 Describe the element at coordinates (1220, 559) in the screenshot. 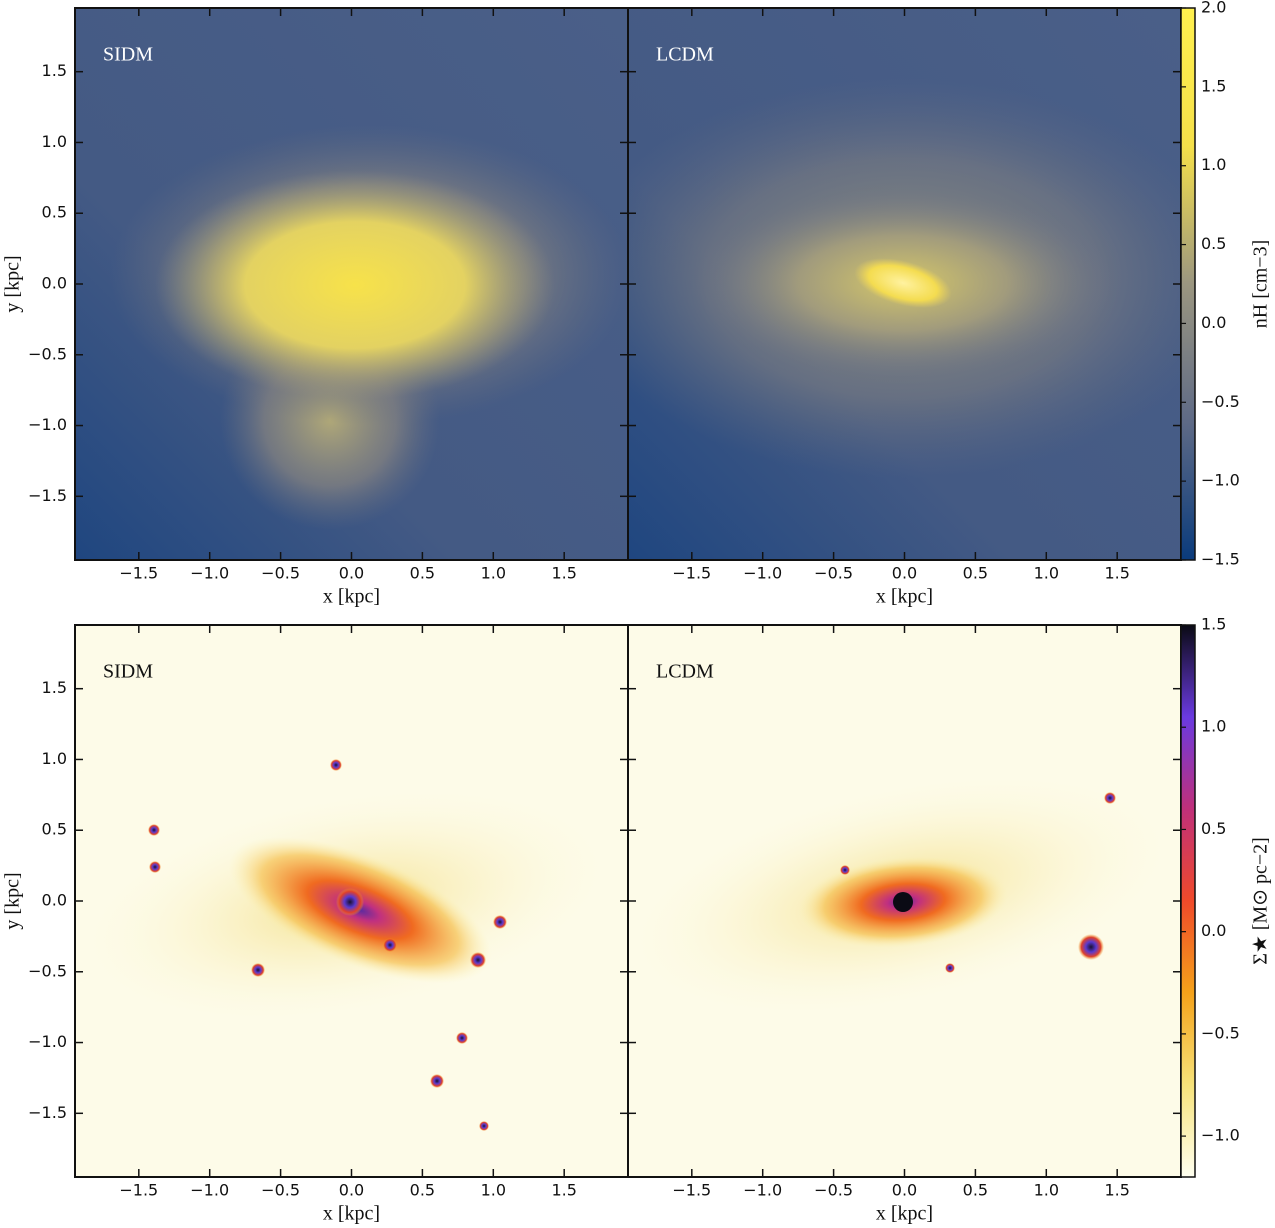

I see `colorbar-tick-label: −1.5` at that location.